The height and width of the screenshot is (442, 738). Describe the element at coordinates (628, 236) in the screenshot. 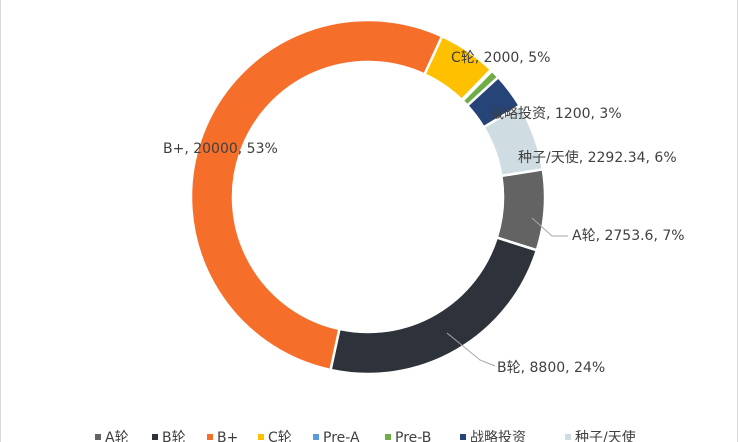

I see `data-label: A轮, 2753.6, 7%` at that location.